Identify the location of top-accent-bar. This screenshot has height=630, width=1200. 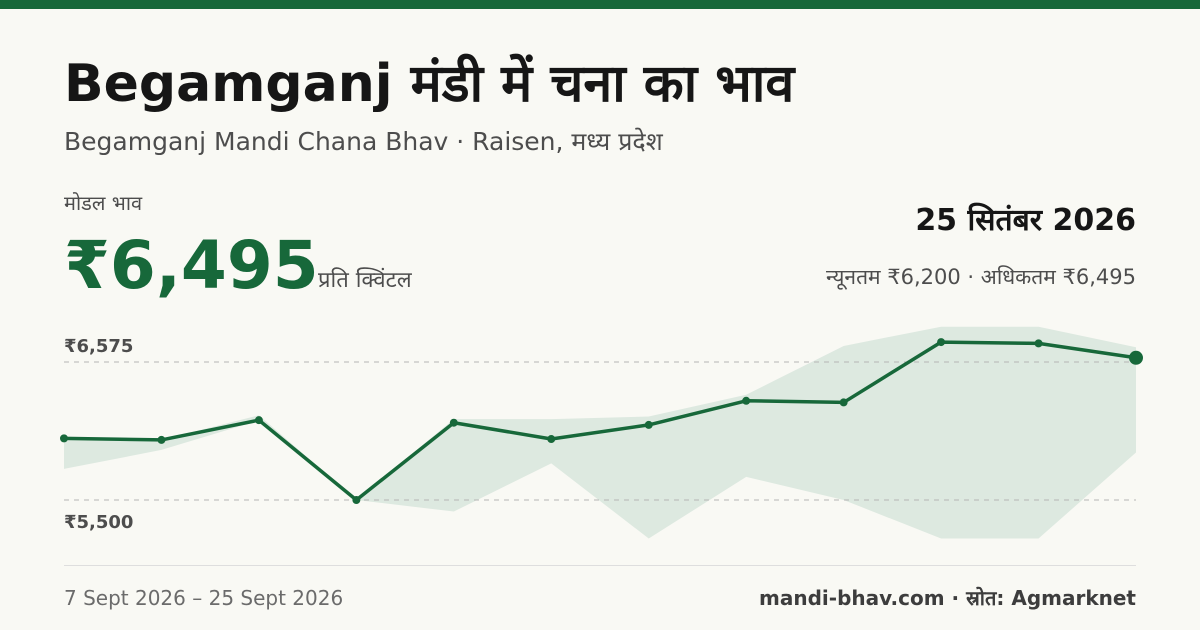
(600, 4).